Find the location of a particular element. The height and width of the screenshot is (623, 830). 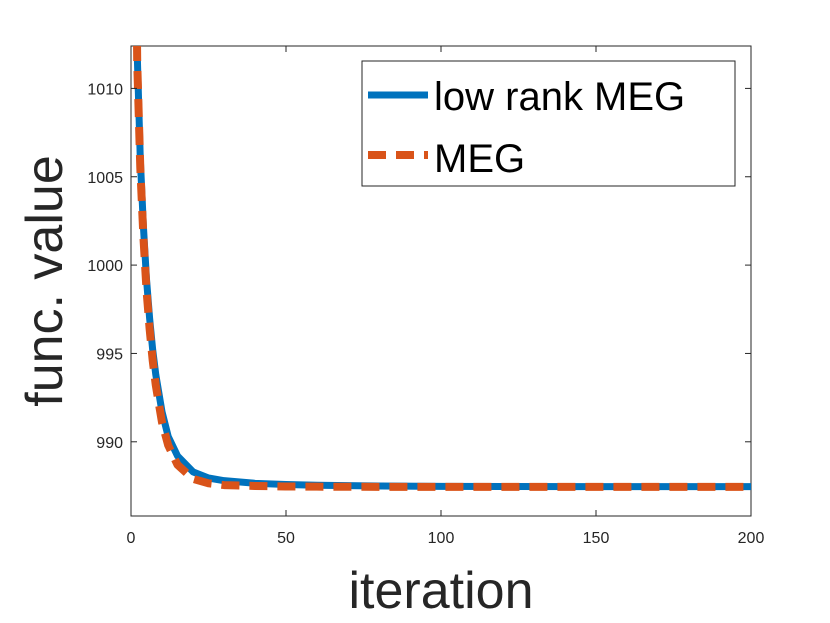

x-tick-label: 100 is located at coordinates (441, 538).